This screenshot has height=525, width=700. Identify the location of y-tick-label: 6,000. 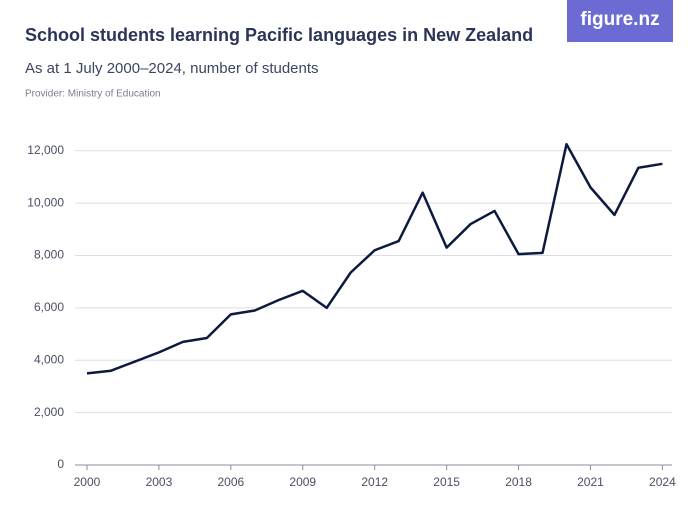
(49, 307).